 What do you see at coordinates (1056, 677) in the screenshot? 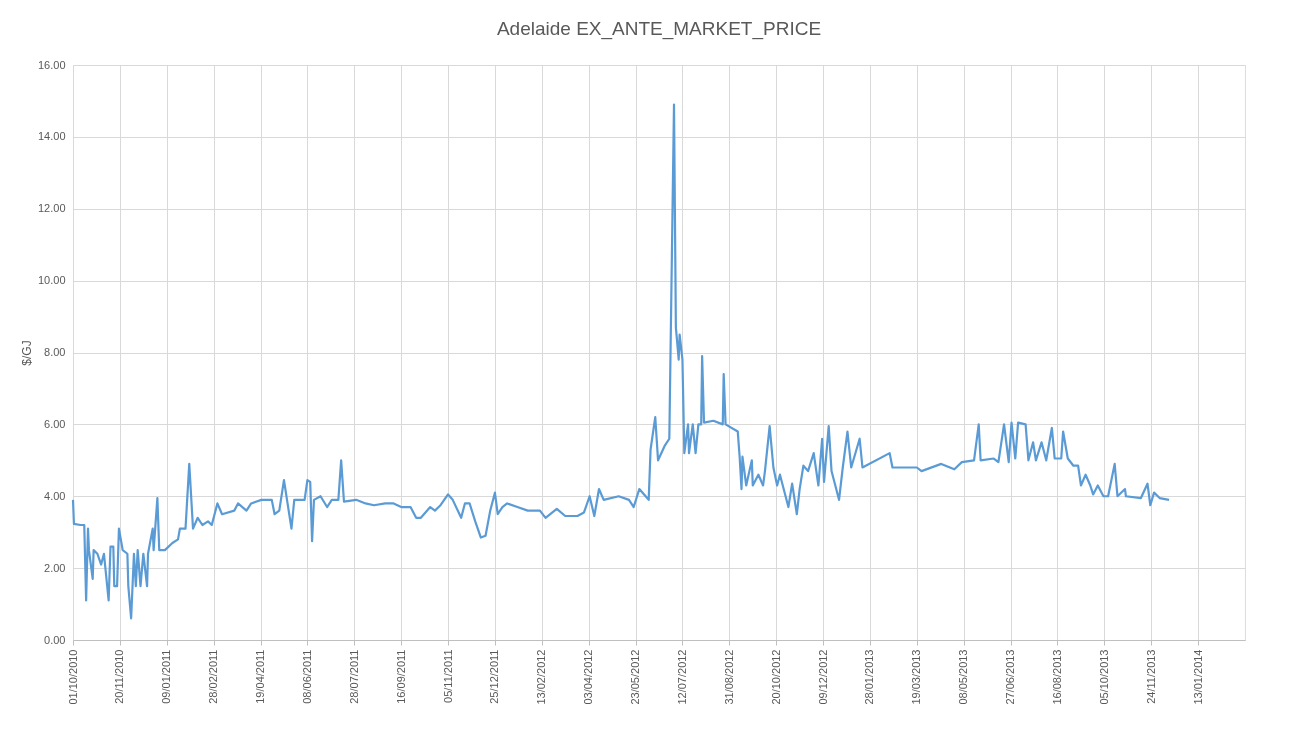
I see `x-tick-label: 16/08/2013` at bounding box center [1056, 677].